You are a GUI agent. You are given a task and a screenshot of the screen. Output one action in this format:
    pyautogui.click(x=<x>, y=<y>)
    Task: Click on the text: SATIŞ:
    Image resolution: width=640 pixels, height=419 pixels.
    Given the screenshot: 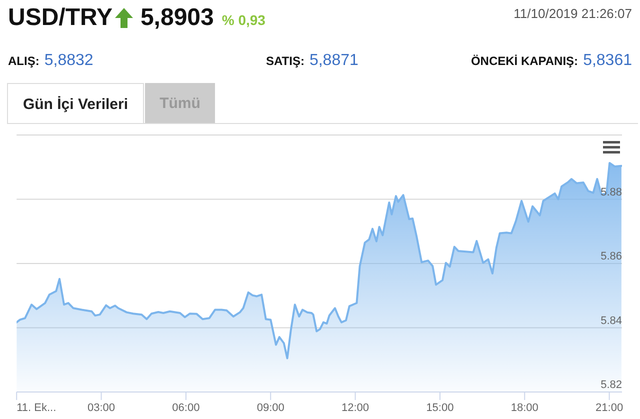 What is the action you would take?
    pyautogui.click(x=285, y=61)
    